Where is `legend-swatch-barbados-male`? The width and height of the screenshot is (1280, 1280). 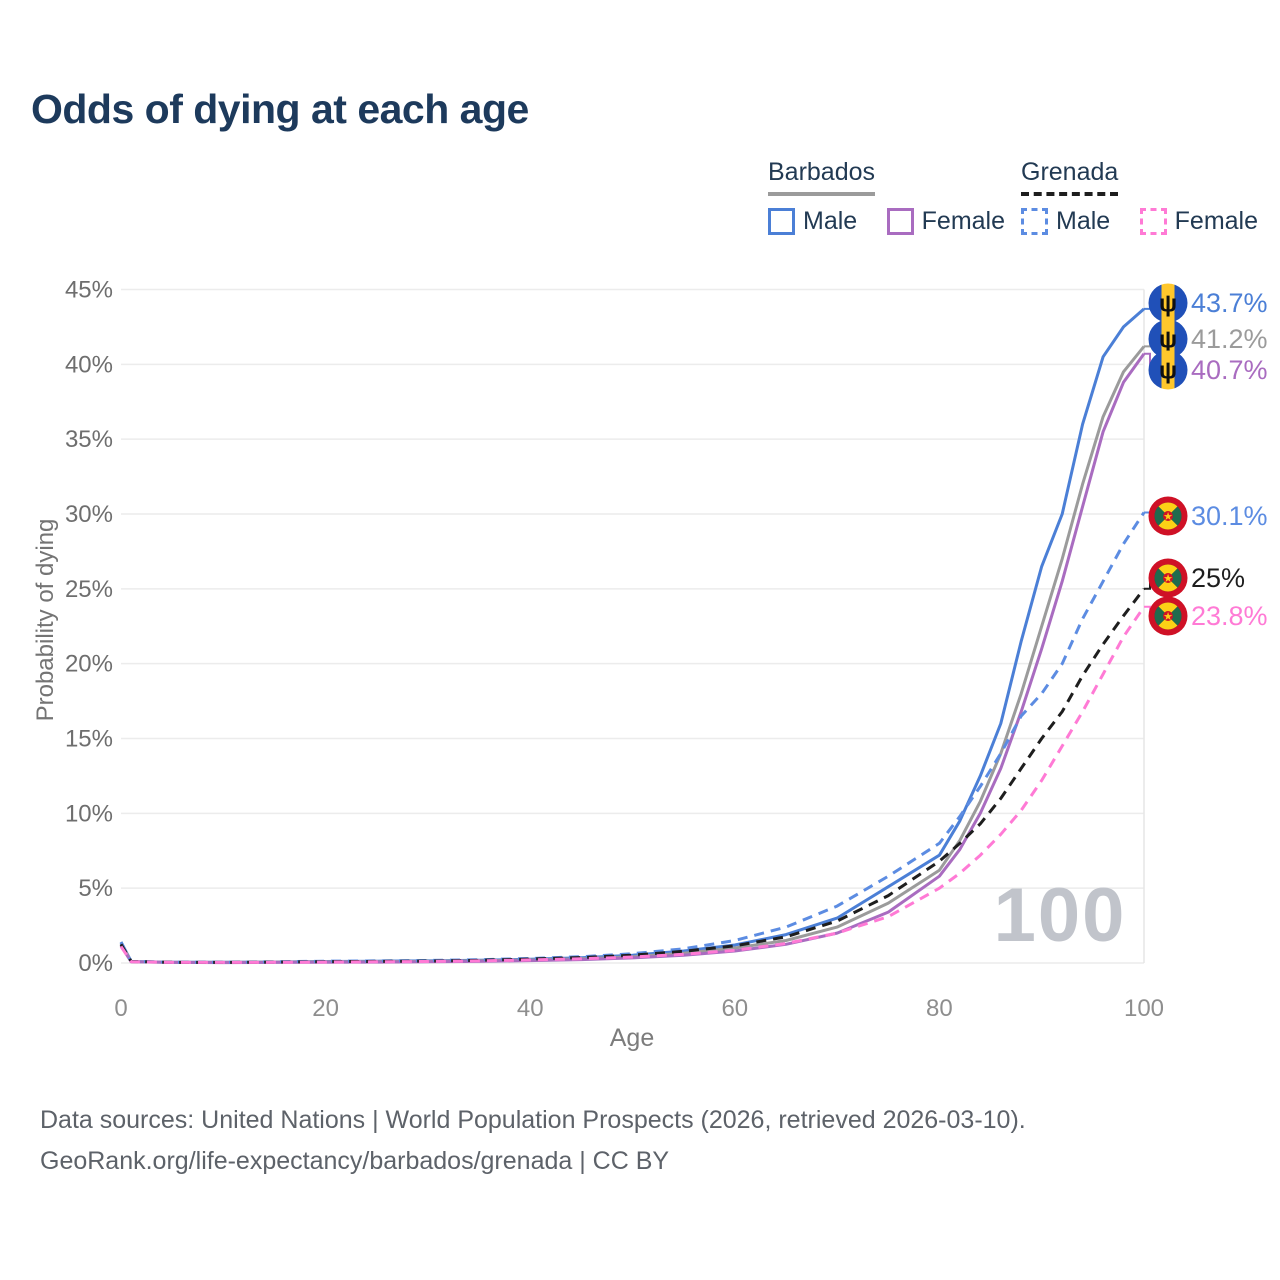
legend-swatch-barbados-male is located at coordinates (781, 221).